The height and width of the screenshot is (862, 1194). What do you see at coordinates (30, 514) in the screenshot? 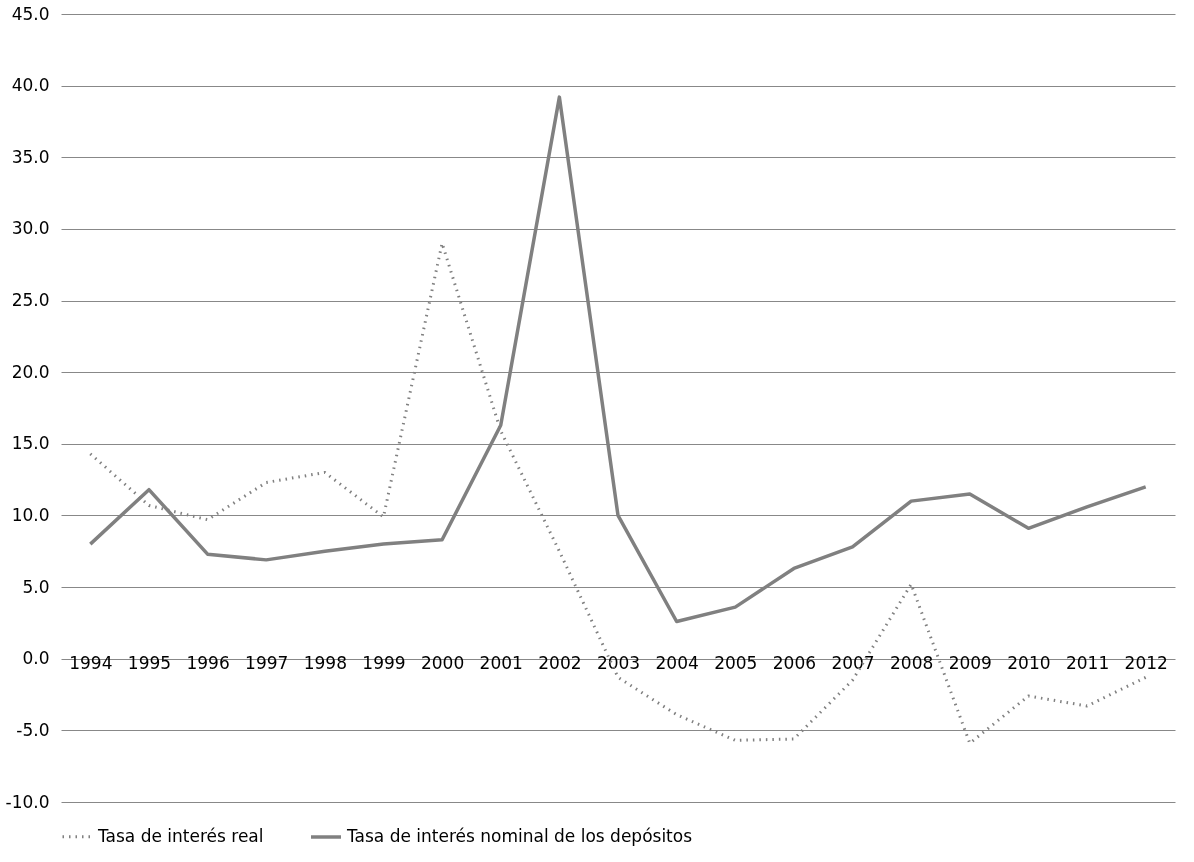
I see `y-tick-label: 10.0` at bounding box center [30, 514].